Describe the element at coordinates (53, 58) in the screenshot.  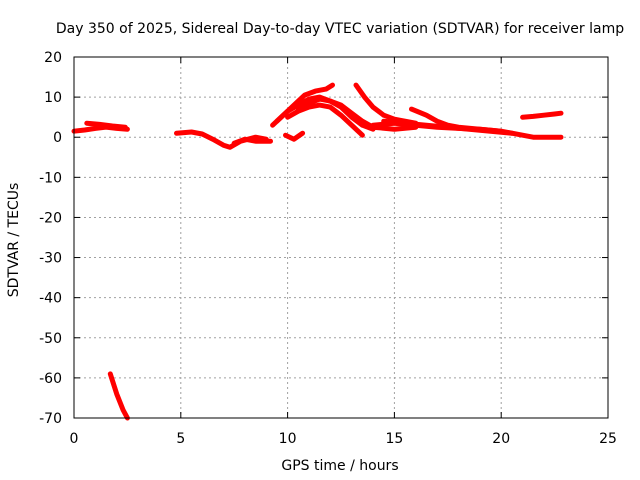
I see `y-tick-label: 20` at that location.